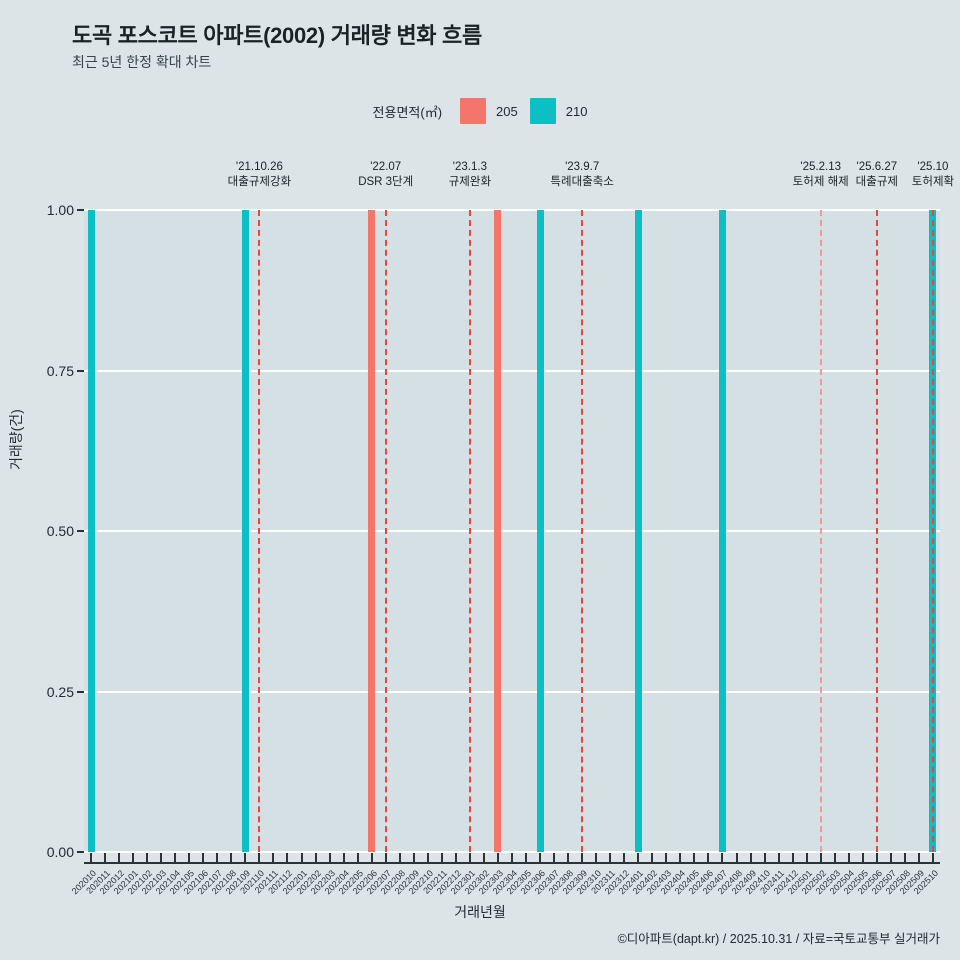 The height and width of the screenshot is (960, 960). I want to click on y-tick-label: 0.75, so click(60, 370).